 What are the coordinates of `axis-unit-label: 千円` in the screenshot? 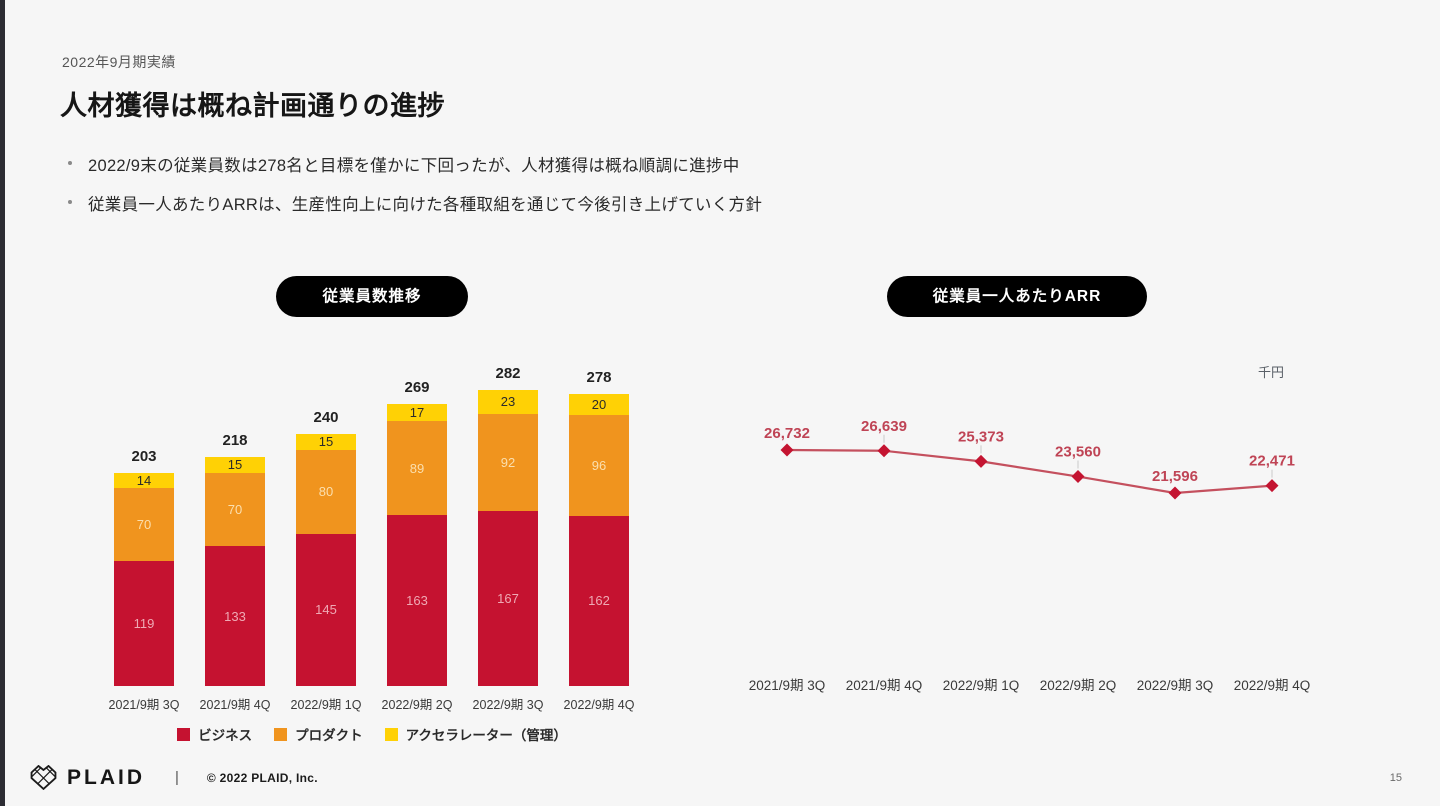 It's located at (1270, 372).